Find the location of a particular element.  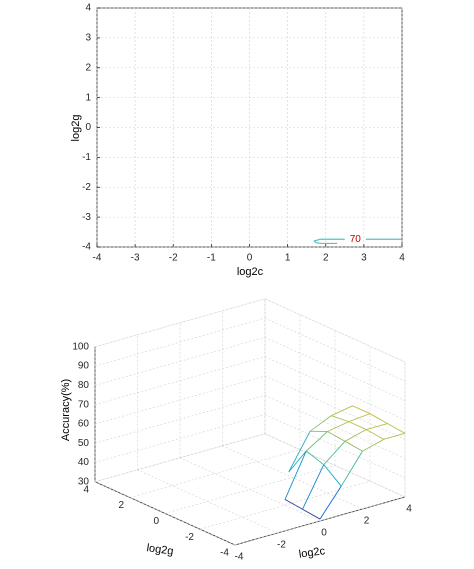

z-tick-label: 80 is located at coordinates (84, 385).